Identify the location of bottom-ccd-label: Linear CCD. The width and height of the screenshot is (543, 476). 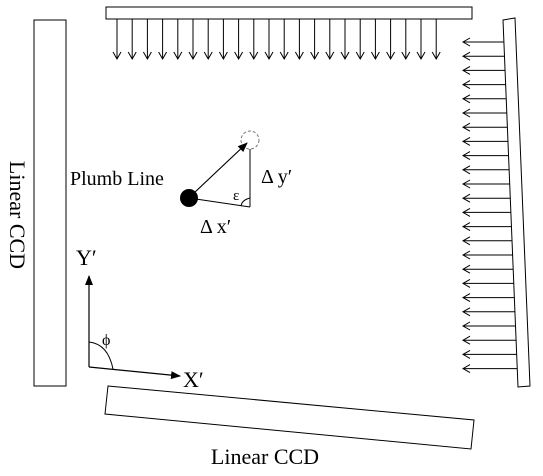
(265, 456).